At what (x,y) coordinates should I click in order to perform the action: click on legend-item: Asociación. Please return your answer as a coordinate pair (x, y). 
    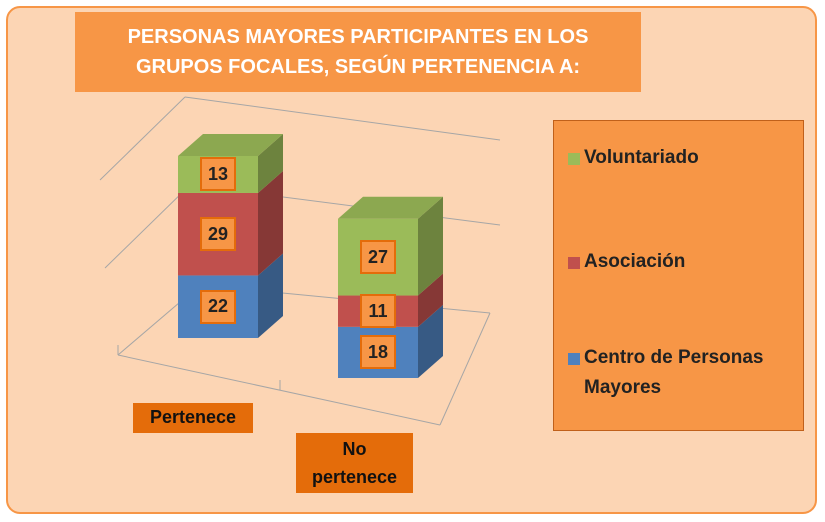
    Looking at the image, I should click on (683, 262).